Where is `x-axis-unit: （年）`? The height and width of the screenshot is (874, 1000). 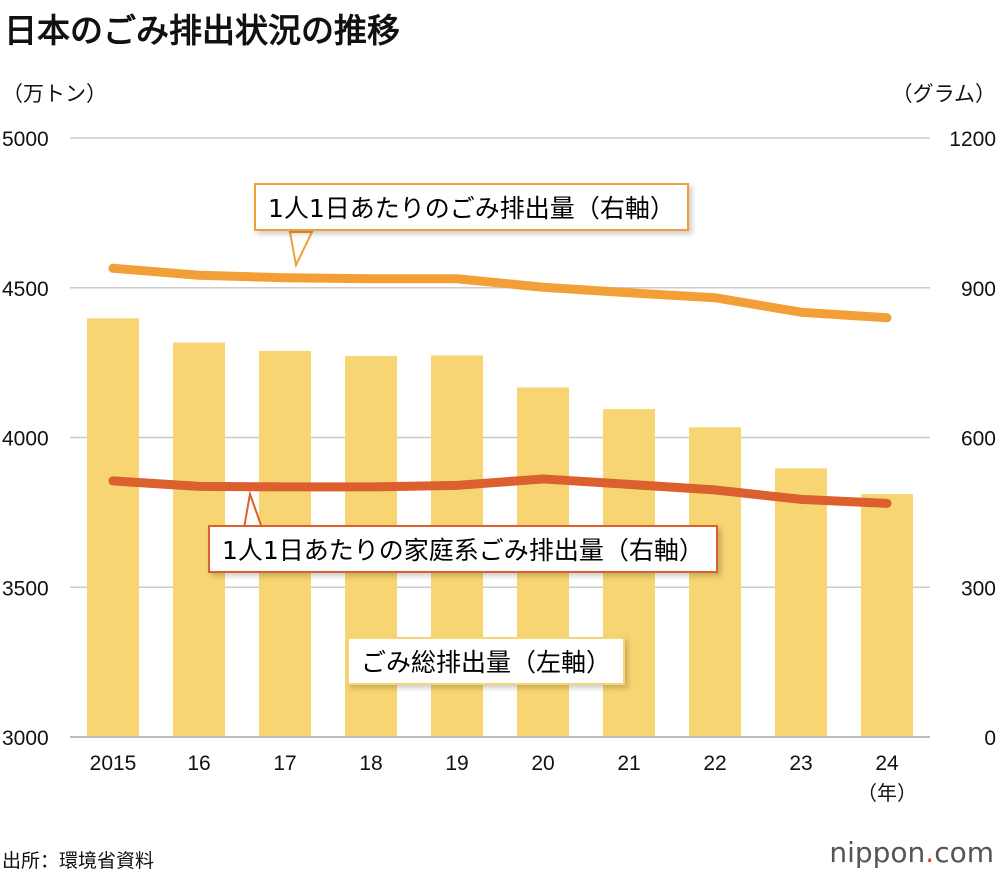 x-axis-unit: （年） is located at coordinates (887, 793).